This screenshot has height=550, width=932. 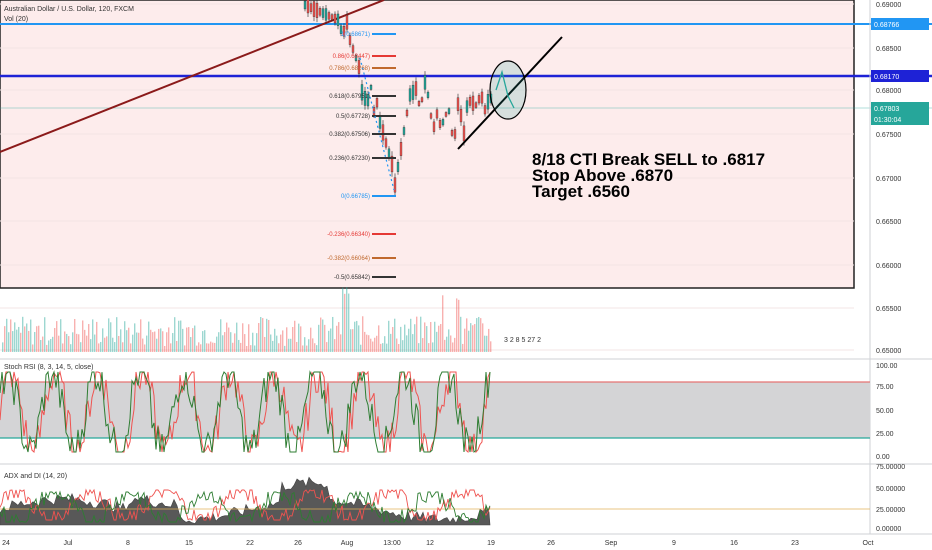 I want to click on volume-bars, so click(x=247, y=319).